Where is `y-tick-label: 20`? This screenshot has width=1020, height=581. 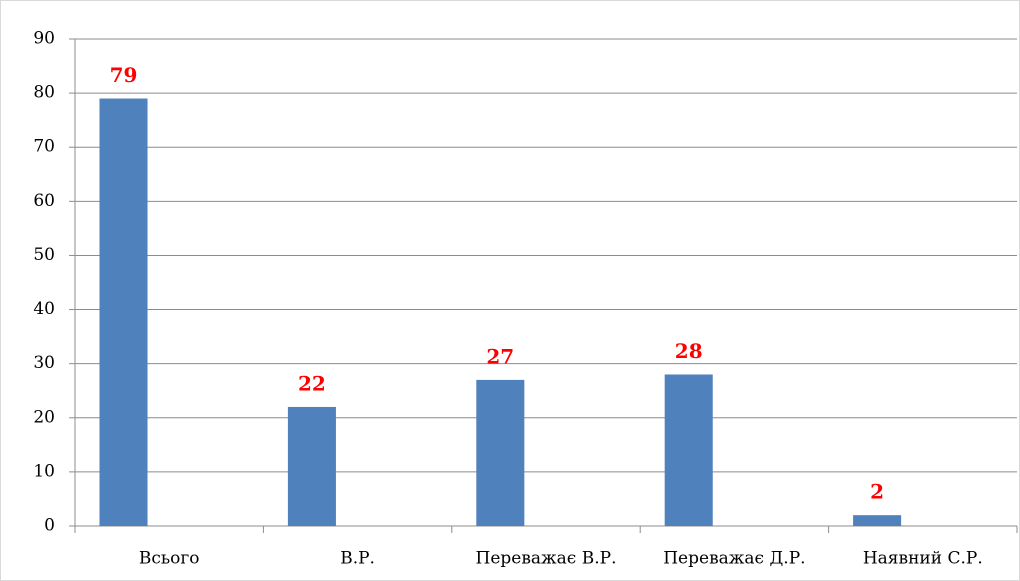 y-tick-label: 20 is located at coordinates (44, 417).